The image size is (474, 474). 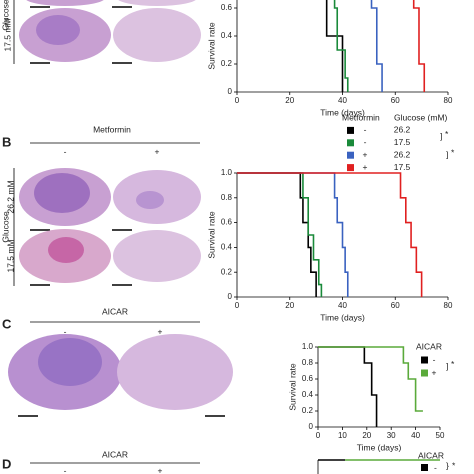 I want to click on x-tick-label: 50, so click(x=440, y=435).